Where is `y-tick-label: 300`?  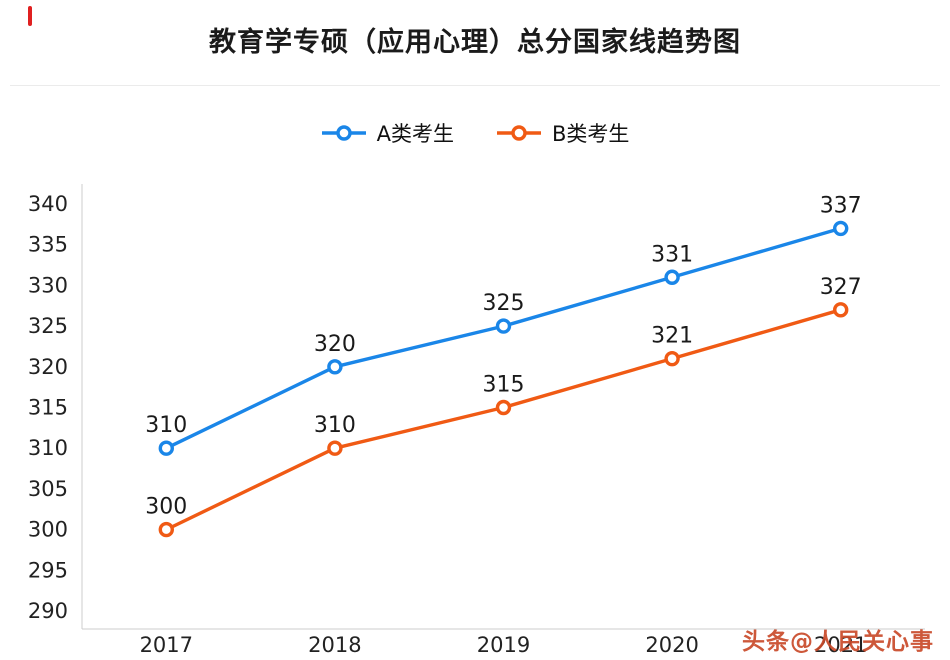
y-tick-label: 300 is located at coordinates (48, 530).